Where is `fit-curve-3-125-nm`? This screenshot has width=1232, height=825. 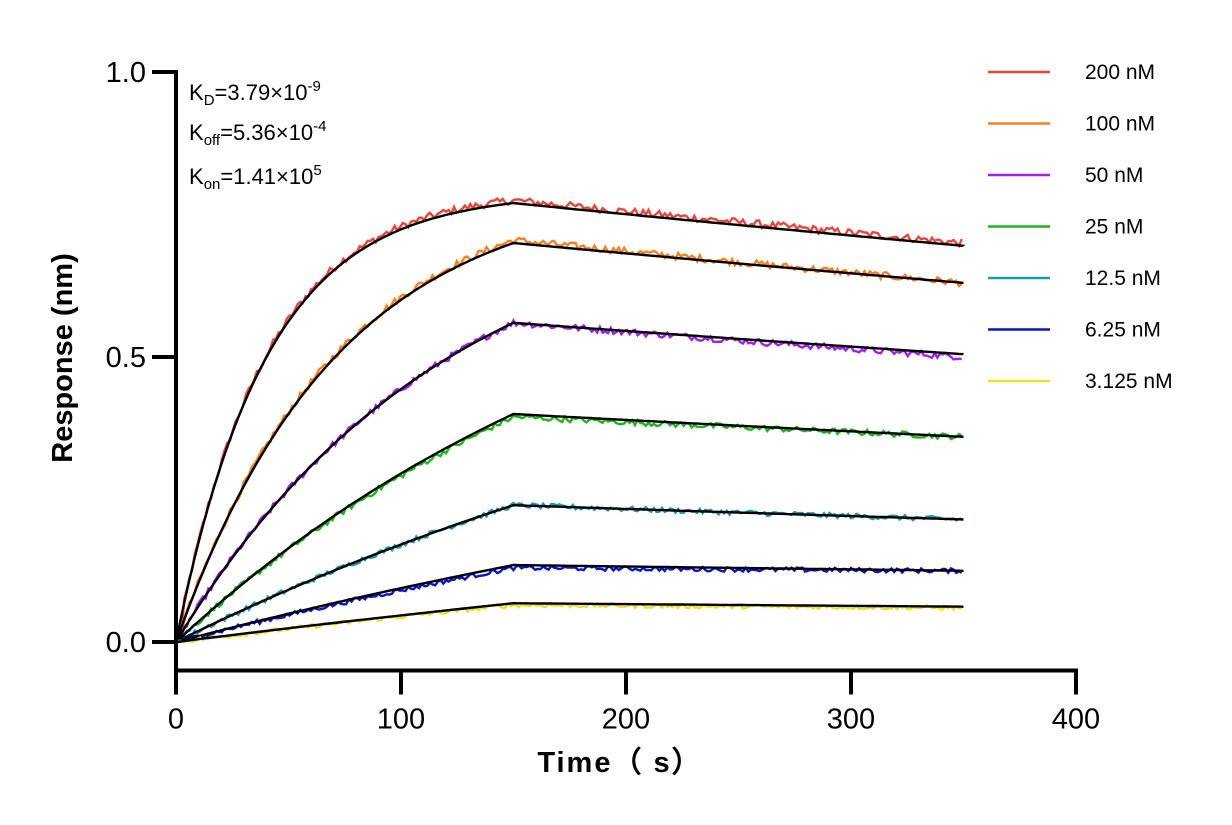
fit-curve-3-125-nm is located at coordinates (569, 622).